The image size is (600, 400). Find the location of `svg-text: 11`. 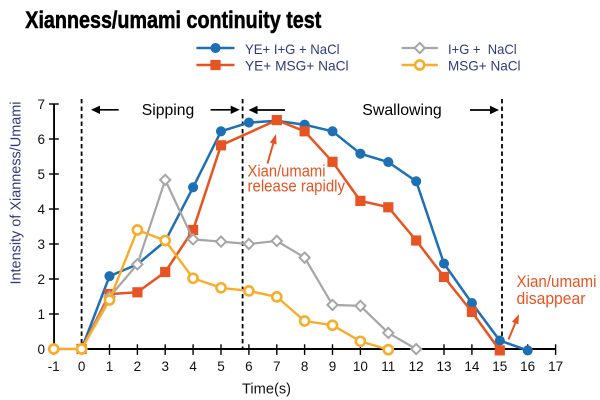

svg-text: 11 is located at coordinates (388, 366).